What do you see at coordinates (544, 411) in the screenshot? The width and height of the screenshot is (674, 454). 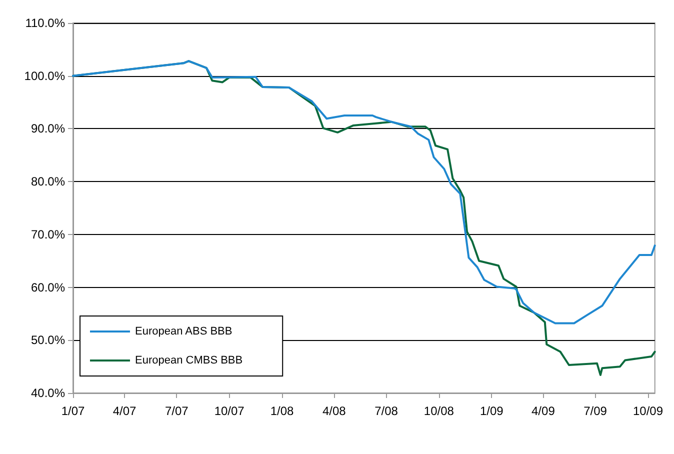 I see `x-tick-label: 4/09` at bounding box center [544, 411].